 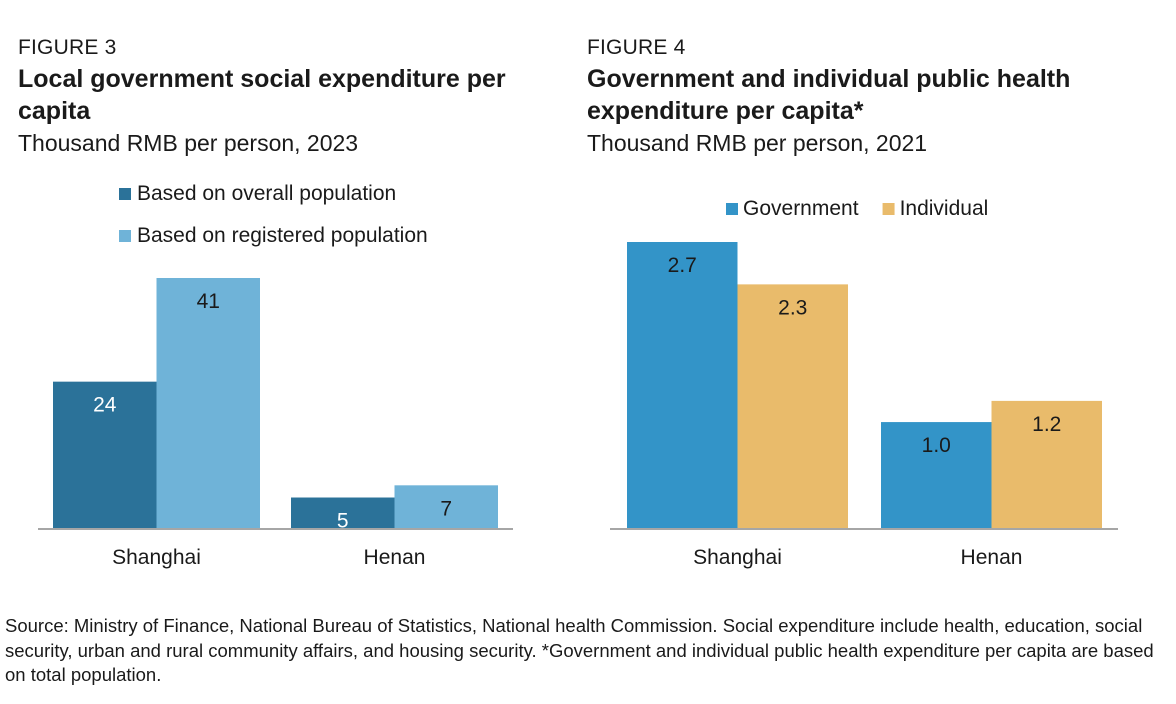 What do you see at coordinates (188, 143) in the screenshot?
I see `figure3-subtitle: Thousand RMB per person, 2023` at bounding box center [188, 143].